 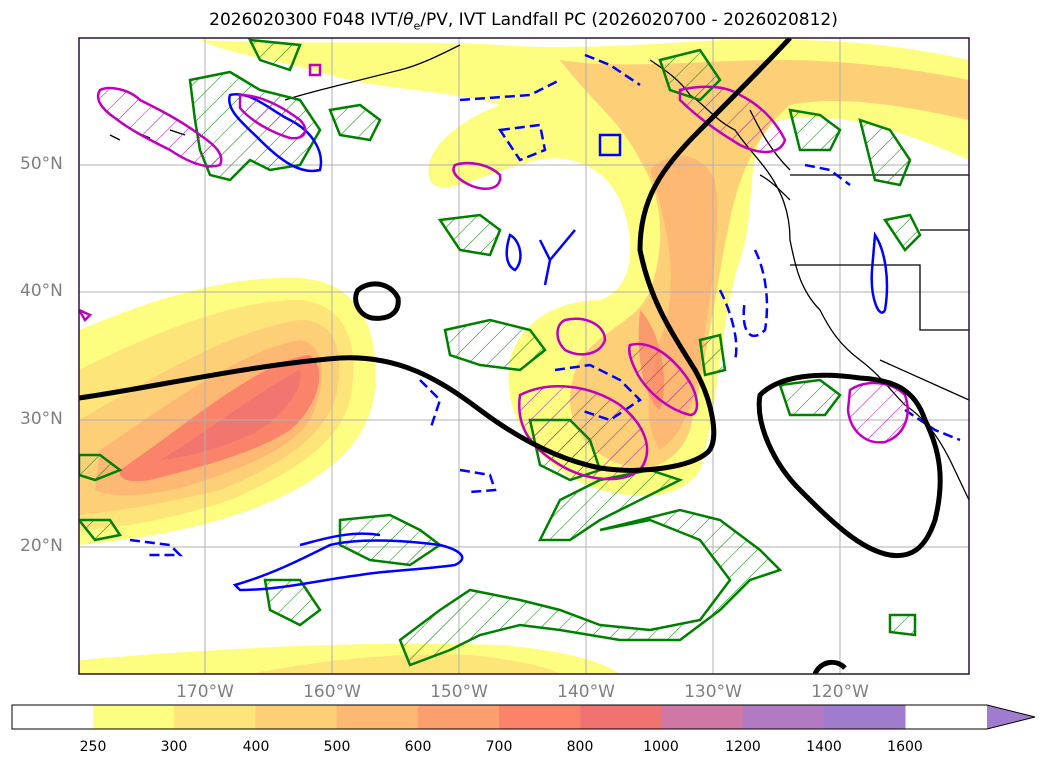 What do you see at coordinates (459, 692) in the screenshot?
I see `lon-label-150w: 150°W` at bounding box center [459, 692].